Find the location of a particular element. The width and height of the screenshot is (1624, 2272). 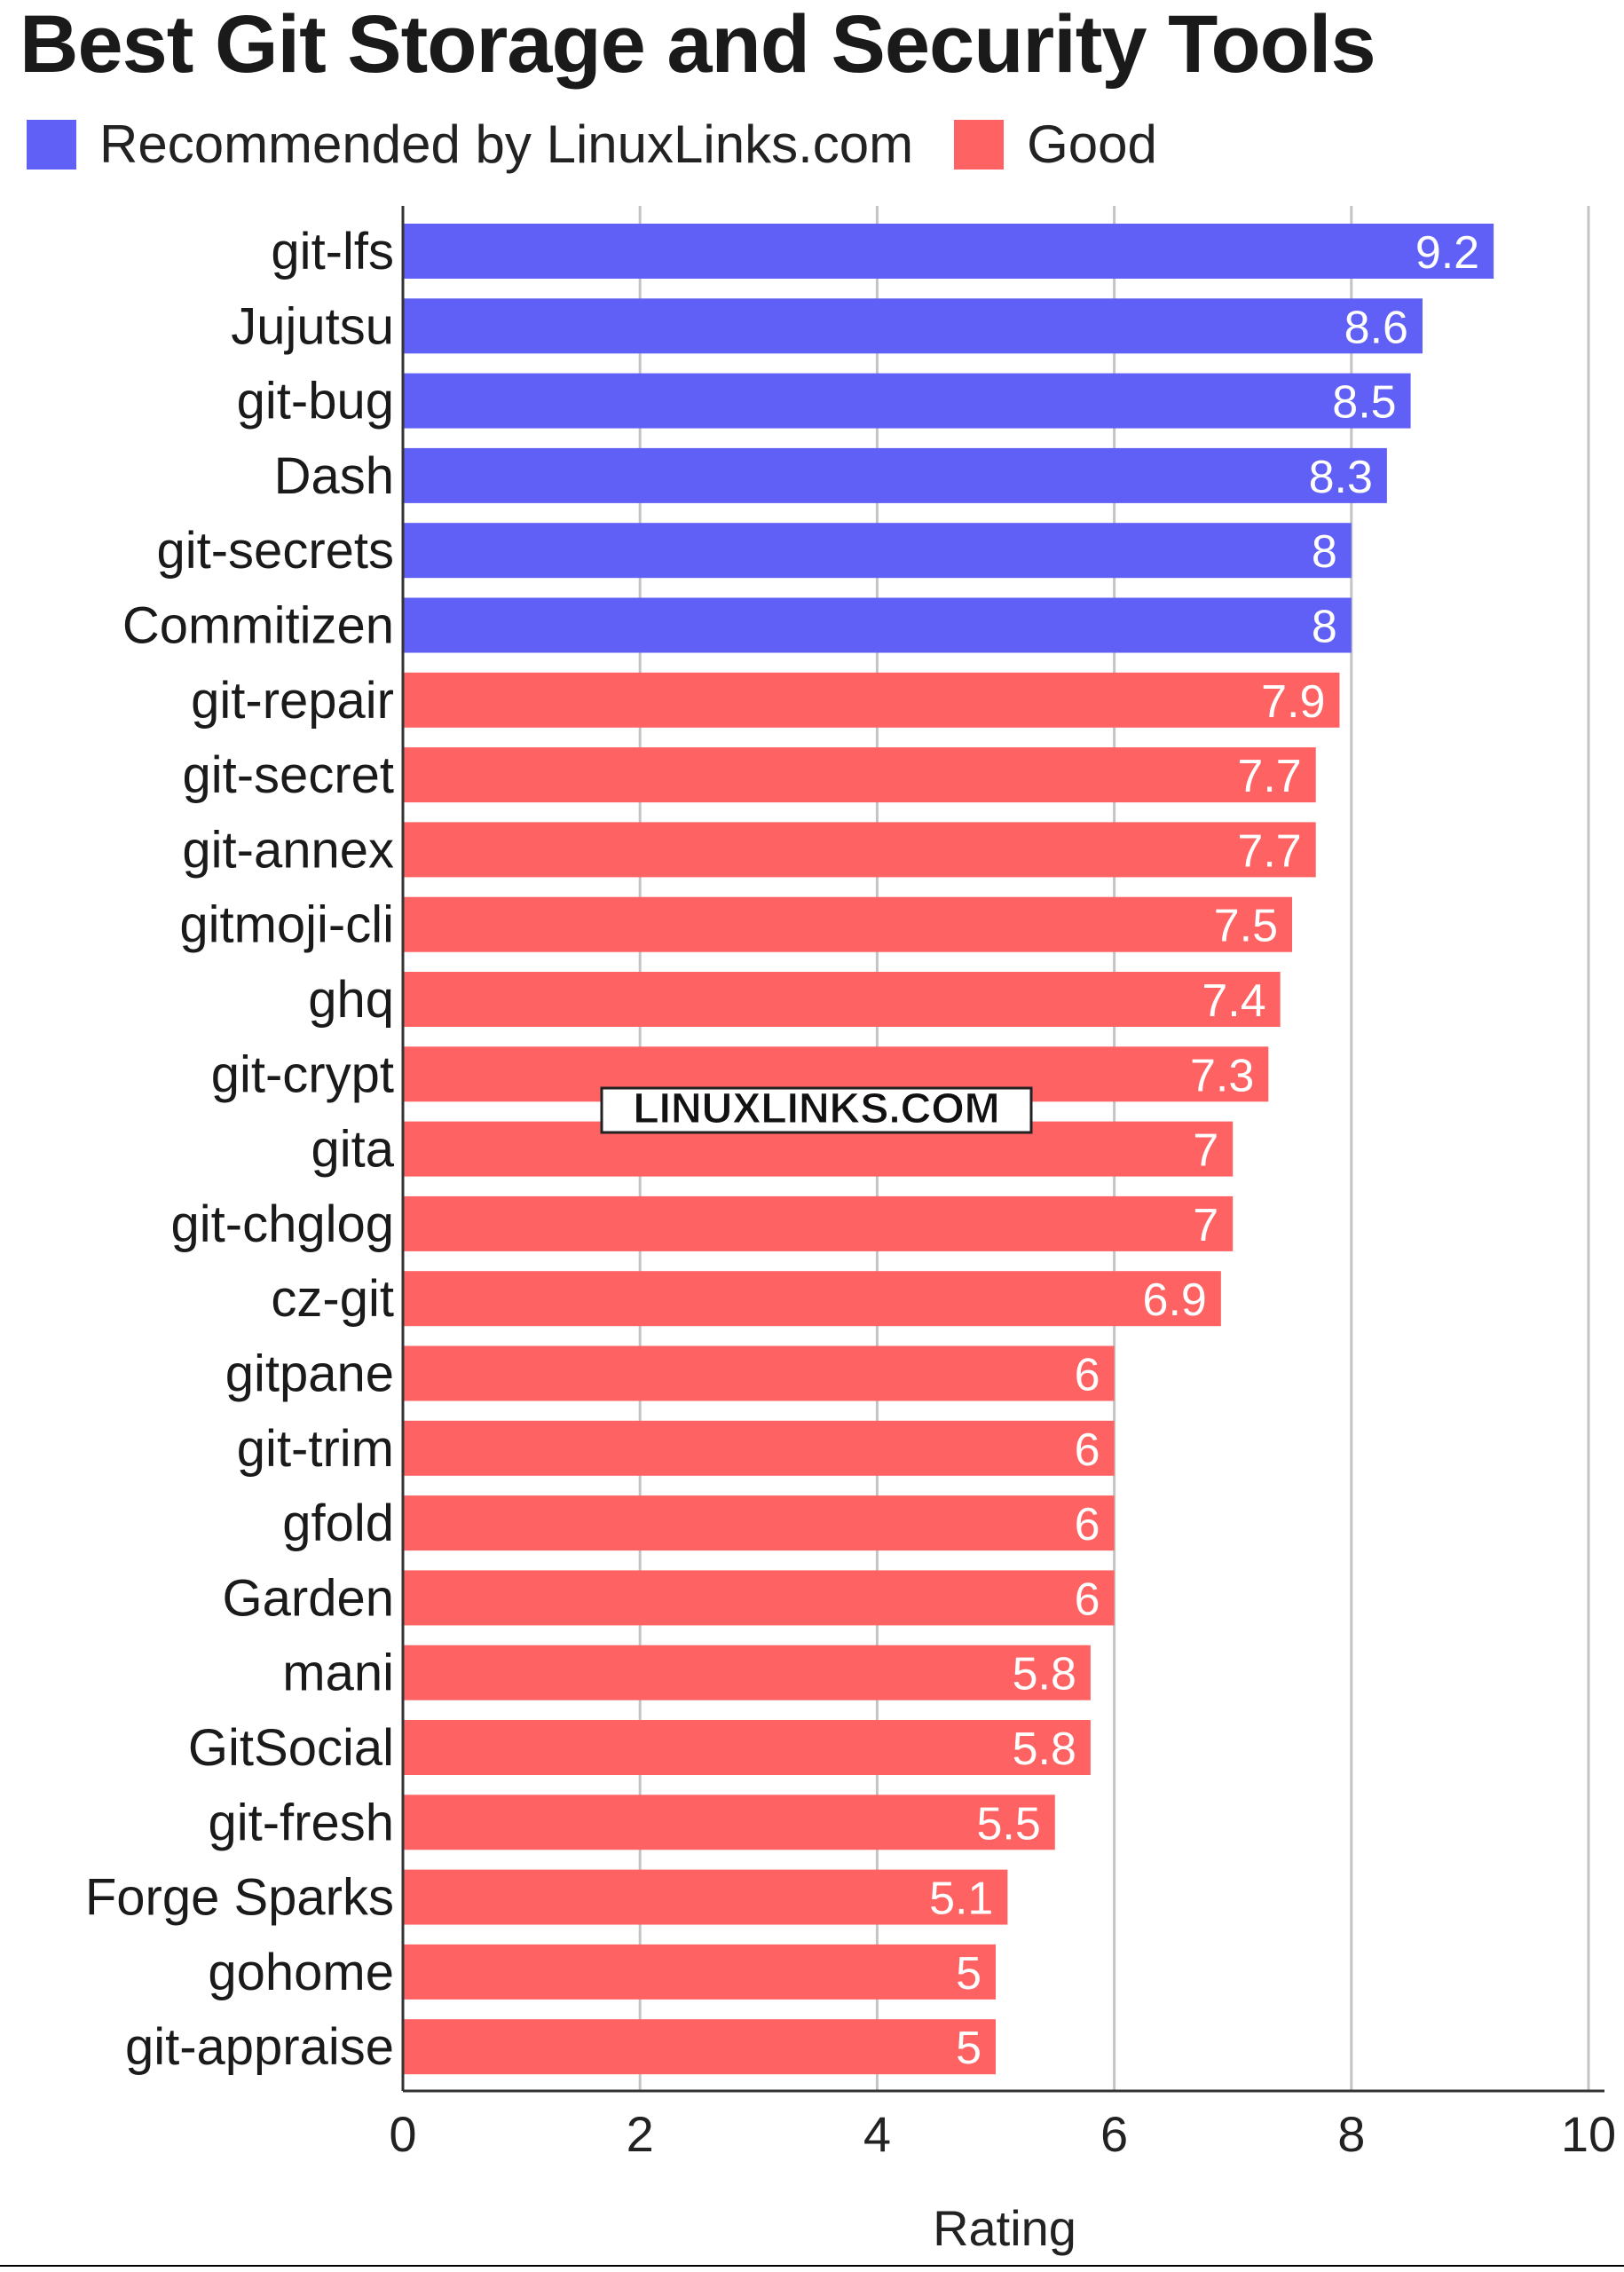

x-tick-label: 2 is located at coordinates (640, 2134).